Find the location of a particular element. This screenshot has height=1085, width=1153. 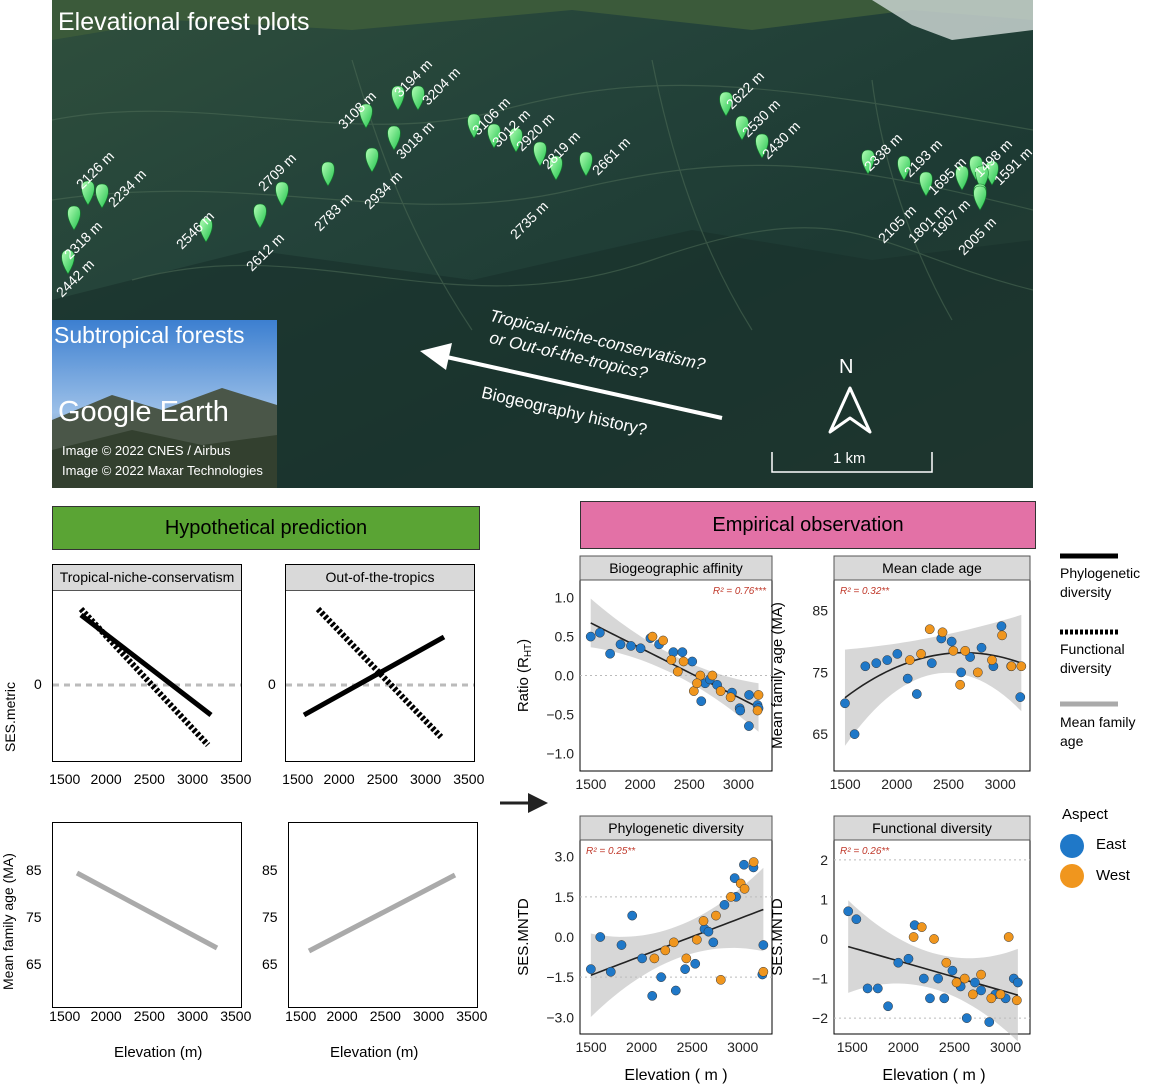

x-tick-label: 2000 is located at coordinates (903, 1047).